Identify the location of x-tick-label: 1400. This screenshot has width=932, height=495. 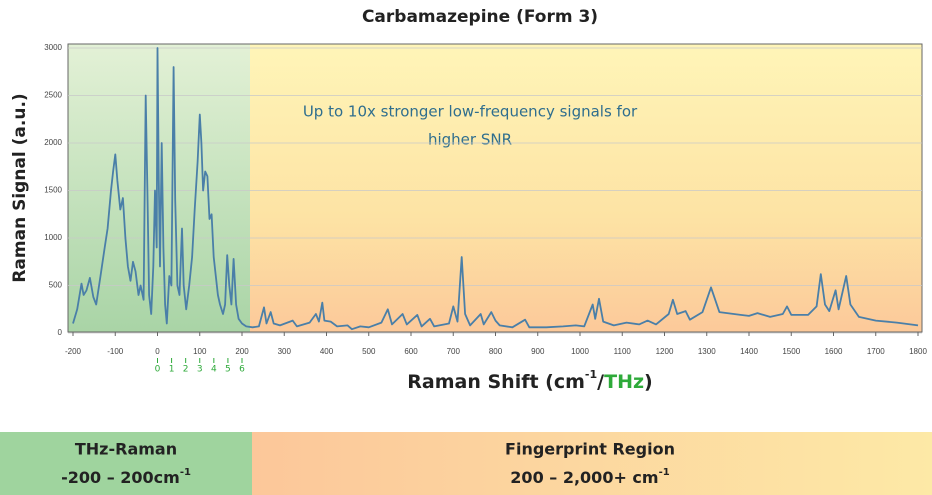
(749, 351).